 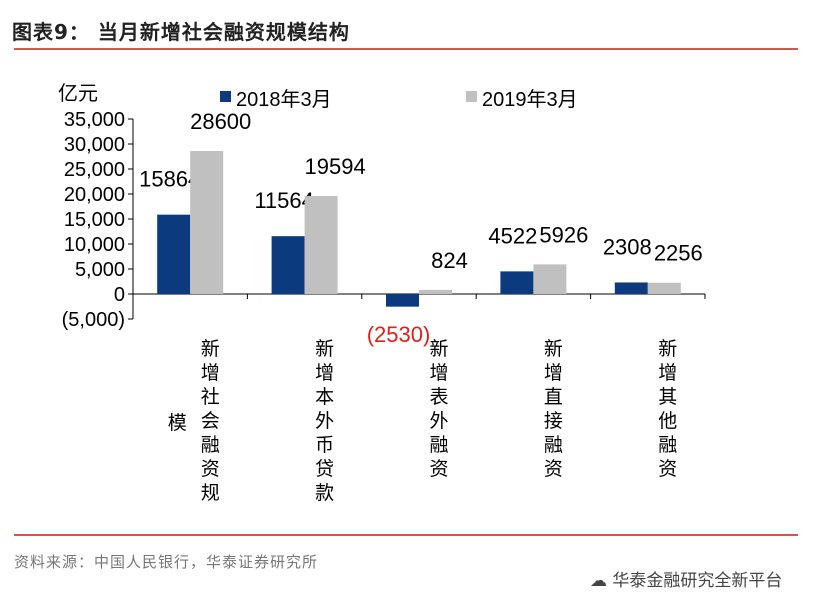 What do you see at coordinates (406, 49) in the screenshot?
I see `title-divider` at bounding box center [406, 49].